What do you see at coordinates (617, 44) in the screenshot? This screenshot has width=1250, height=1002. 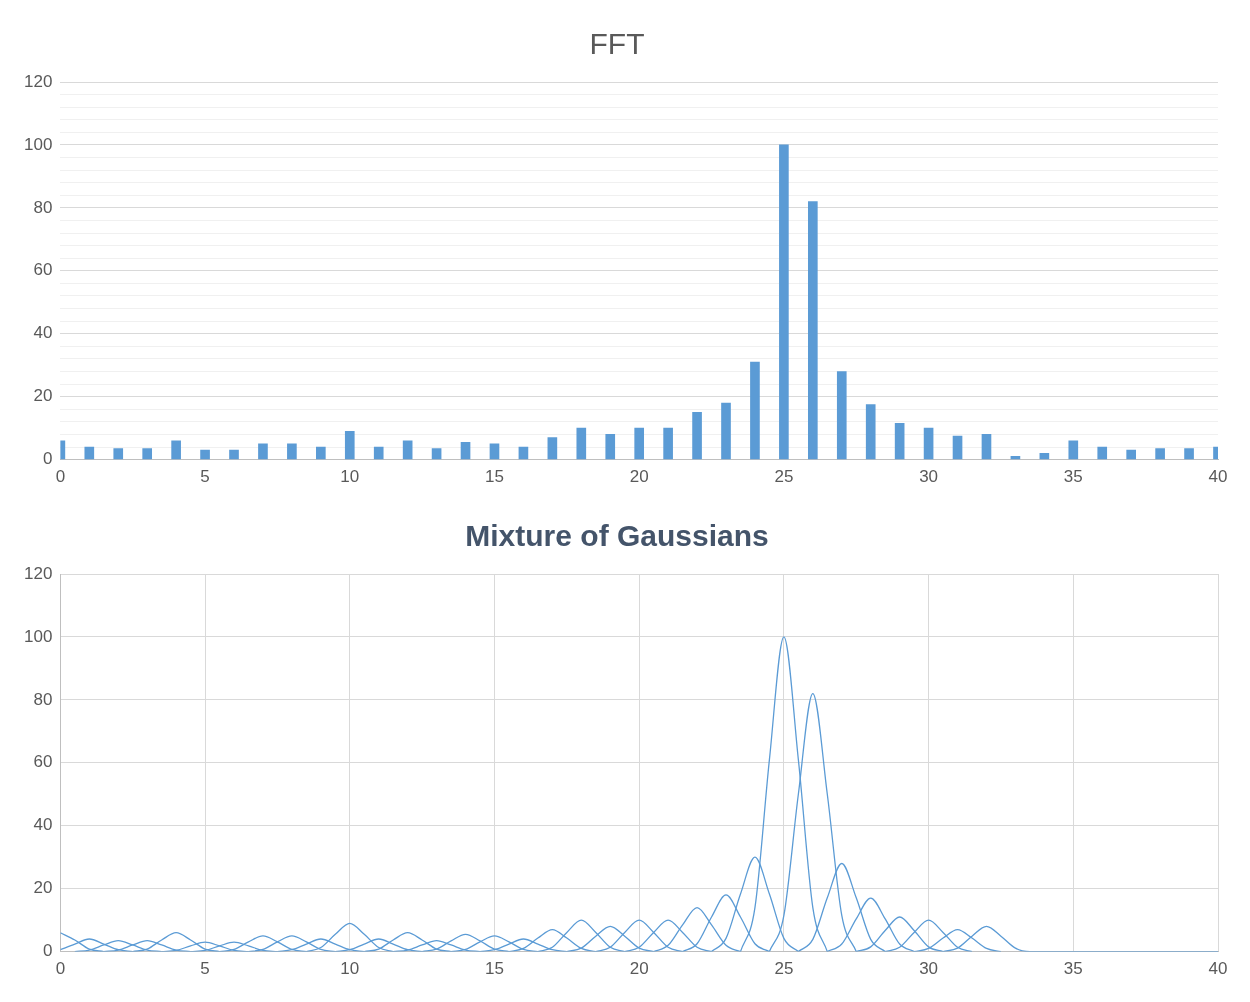 I see `chart-title: FFT` at bounding box center [617, 44].